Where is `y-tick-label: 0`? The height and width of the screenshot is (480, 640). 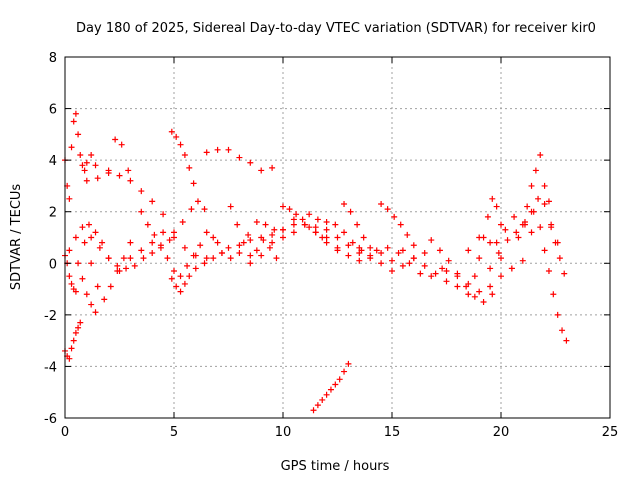 y-tick-label: 0 is located at coordinates (53, 264).